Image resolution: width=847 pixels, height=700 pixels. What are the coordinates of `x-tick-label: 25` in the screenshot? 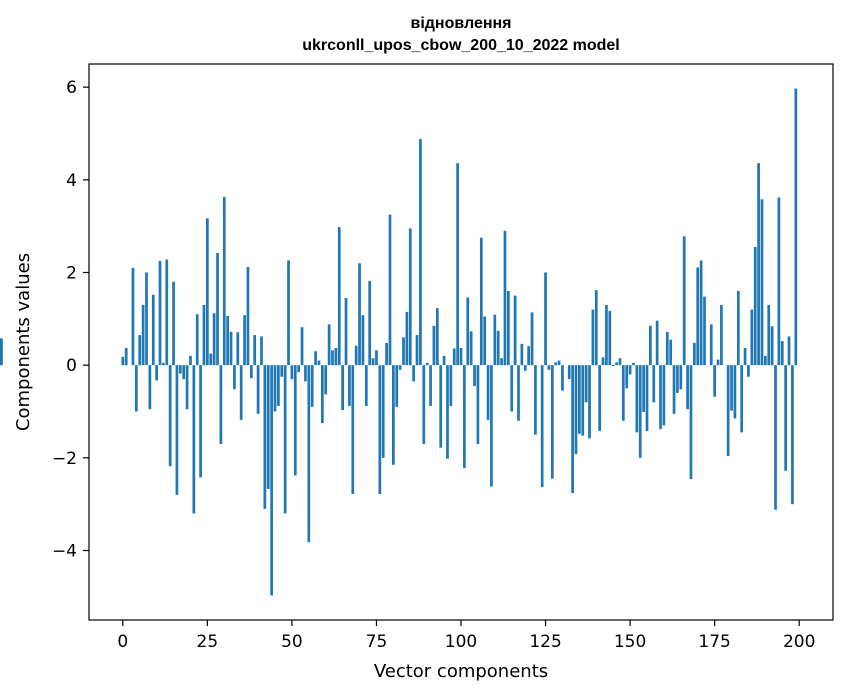 It's located at (208, 642).